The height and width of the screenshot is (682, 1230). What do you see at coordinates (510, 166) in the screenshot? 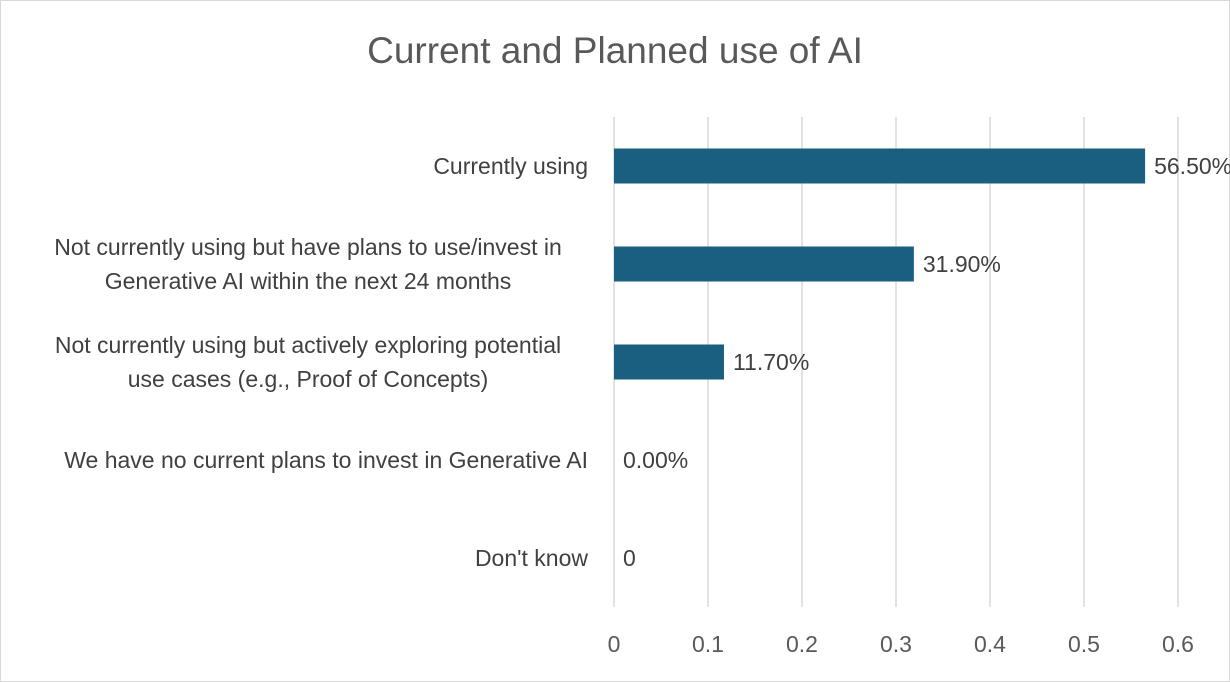
I see `category-label: Currently using` at bounding box center [510, 166].